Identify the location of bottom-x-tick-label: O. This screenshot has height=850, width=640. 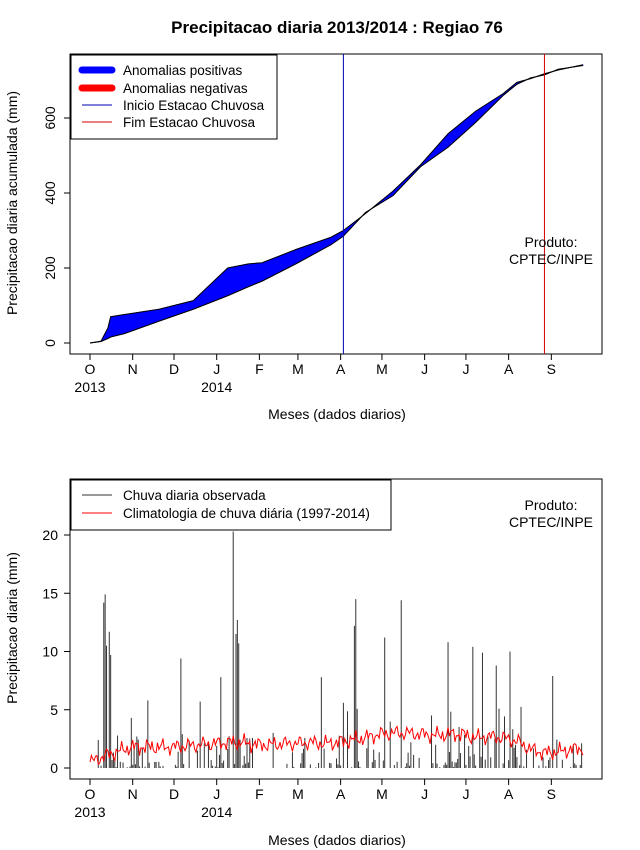
(90, 794).